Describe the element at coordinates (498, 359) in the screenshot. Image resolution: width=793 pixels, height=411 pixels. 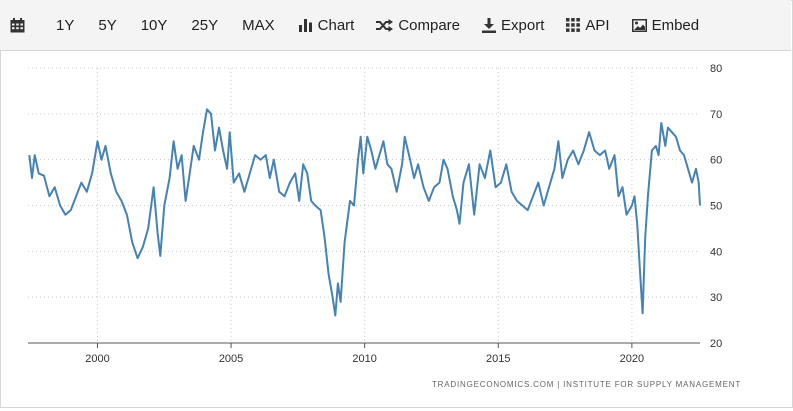
I see `x-tick-label: 2015` at that location.